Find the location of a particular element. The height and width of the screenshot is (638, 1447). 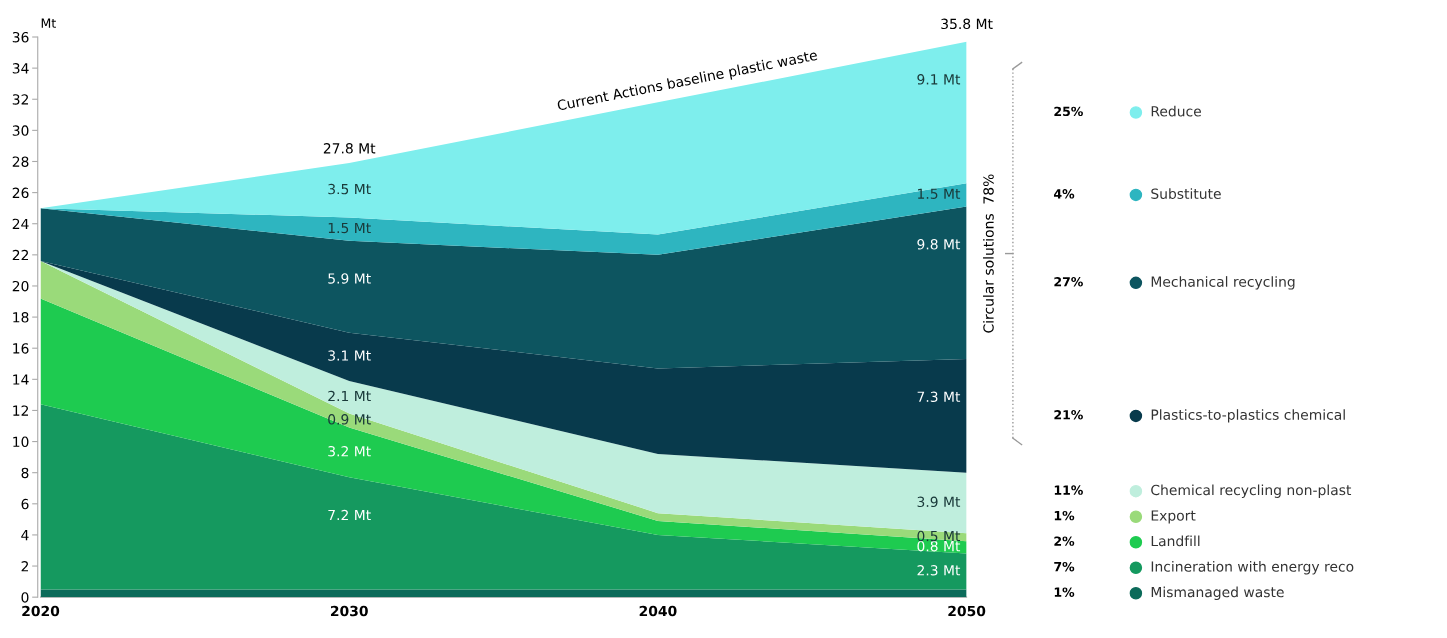

text: 25% is located at coordinates (1068, 111).